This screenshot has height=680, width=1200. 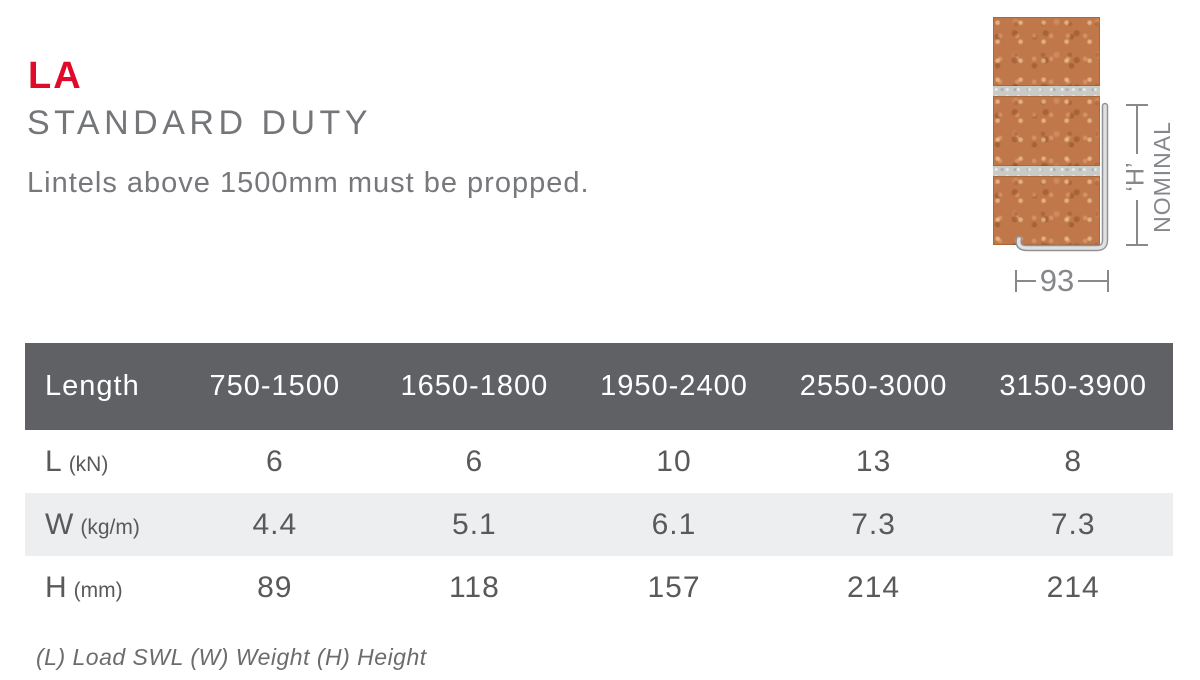 I want to click on row-label-height: H (mm), so click(x=100, y=587).